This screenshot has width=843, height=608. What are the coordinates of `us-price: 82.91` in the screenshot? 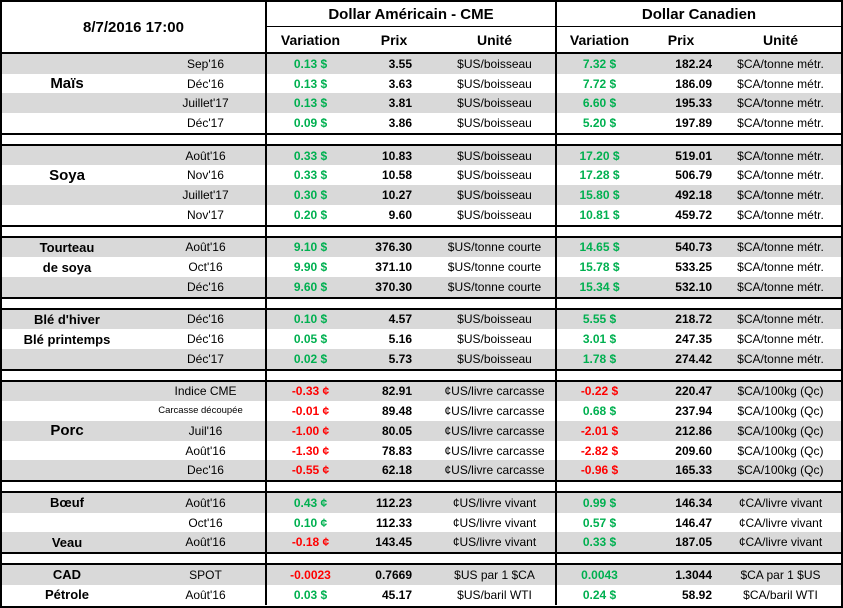 It's located at (396, 391).